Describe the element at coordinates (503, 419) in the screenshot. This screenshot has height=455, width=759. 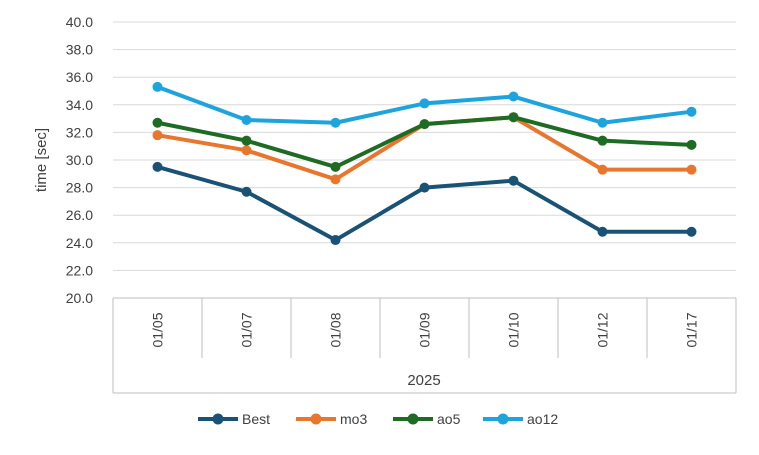
I see `legend-marker-ao12` at that location.